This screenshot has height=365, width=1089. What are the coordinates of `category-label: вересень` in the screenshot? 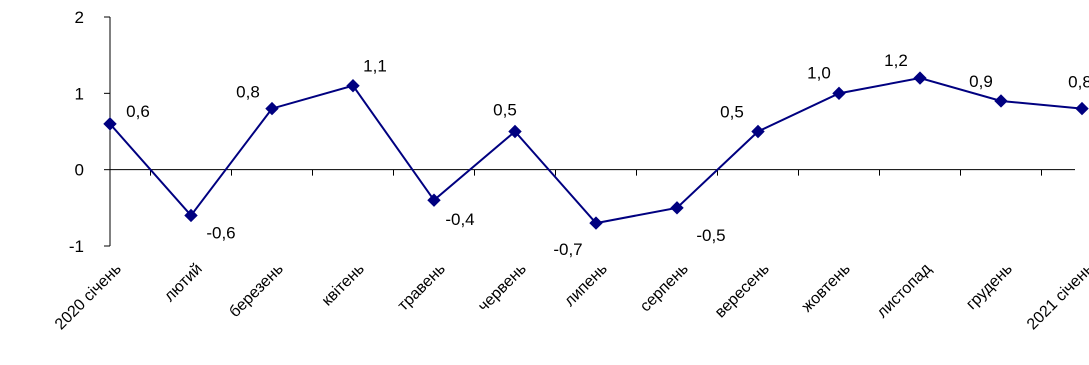 It's located at (742, 290).